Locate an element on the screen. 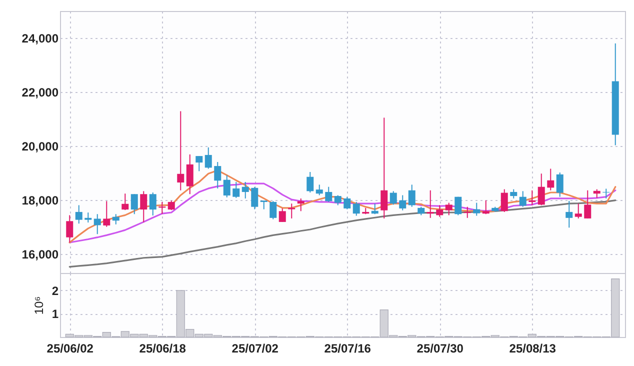 The height and width of the screenshot is (366, 634). y-axis-title: 10⁶ is located at coordinates (39, 305).